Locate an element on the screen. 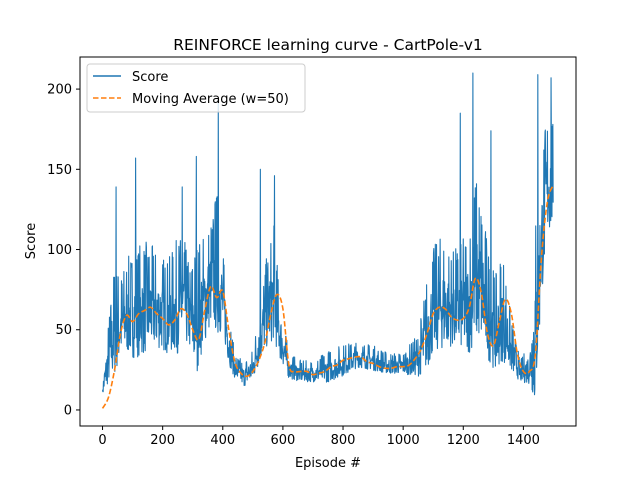  x-tick-label: 1200 is located at coordinates (463, 440).